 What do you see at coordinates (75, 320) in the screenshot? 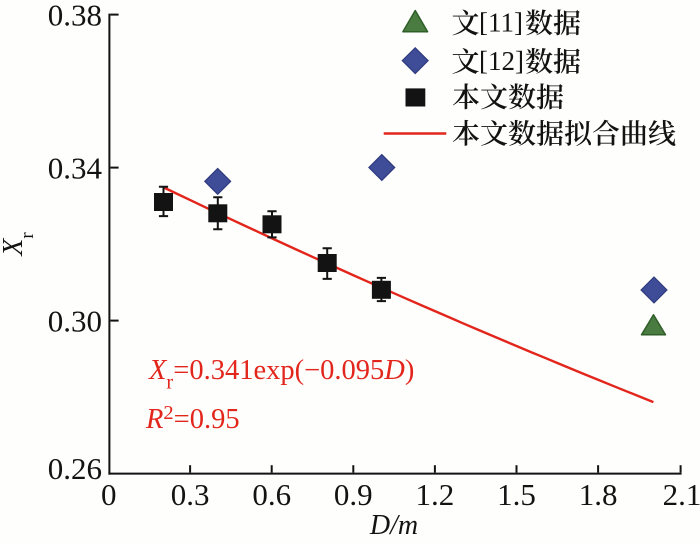
I see `svg-text: 0.30` at bounding box center [75, 320].